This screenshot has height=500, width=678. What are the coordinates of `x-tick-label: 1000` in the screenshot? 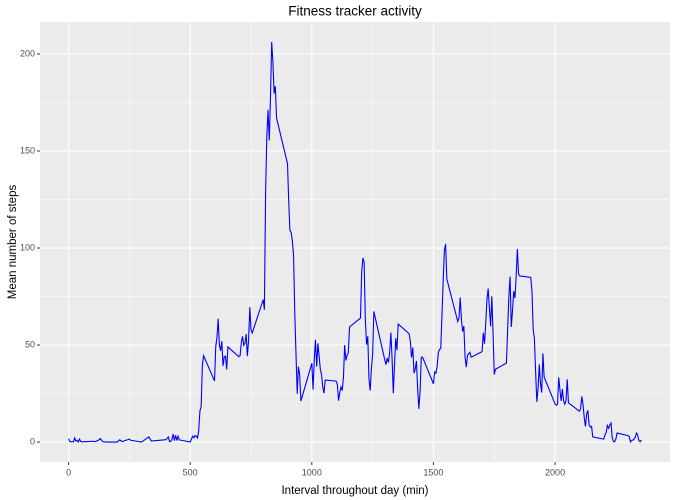 It's located at (312, 472).